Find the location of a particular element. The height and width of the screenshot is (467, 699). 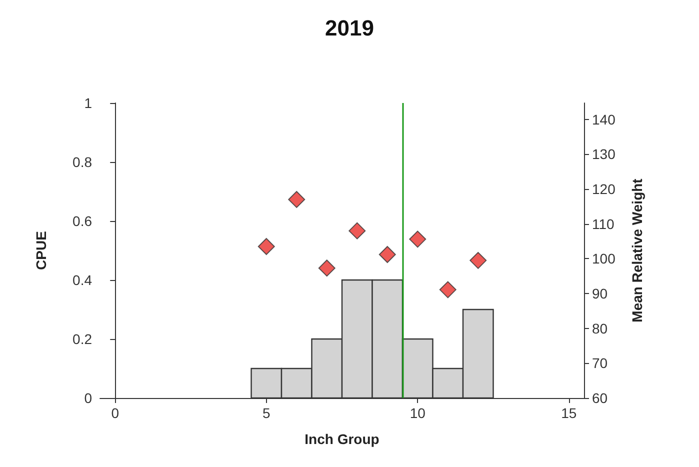

chart-title: 2019 is located at coordinates (349, 28).